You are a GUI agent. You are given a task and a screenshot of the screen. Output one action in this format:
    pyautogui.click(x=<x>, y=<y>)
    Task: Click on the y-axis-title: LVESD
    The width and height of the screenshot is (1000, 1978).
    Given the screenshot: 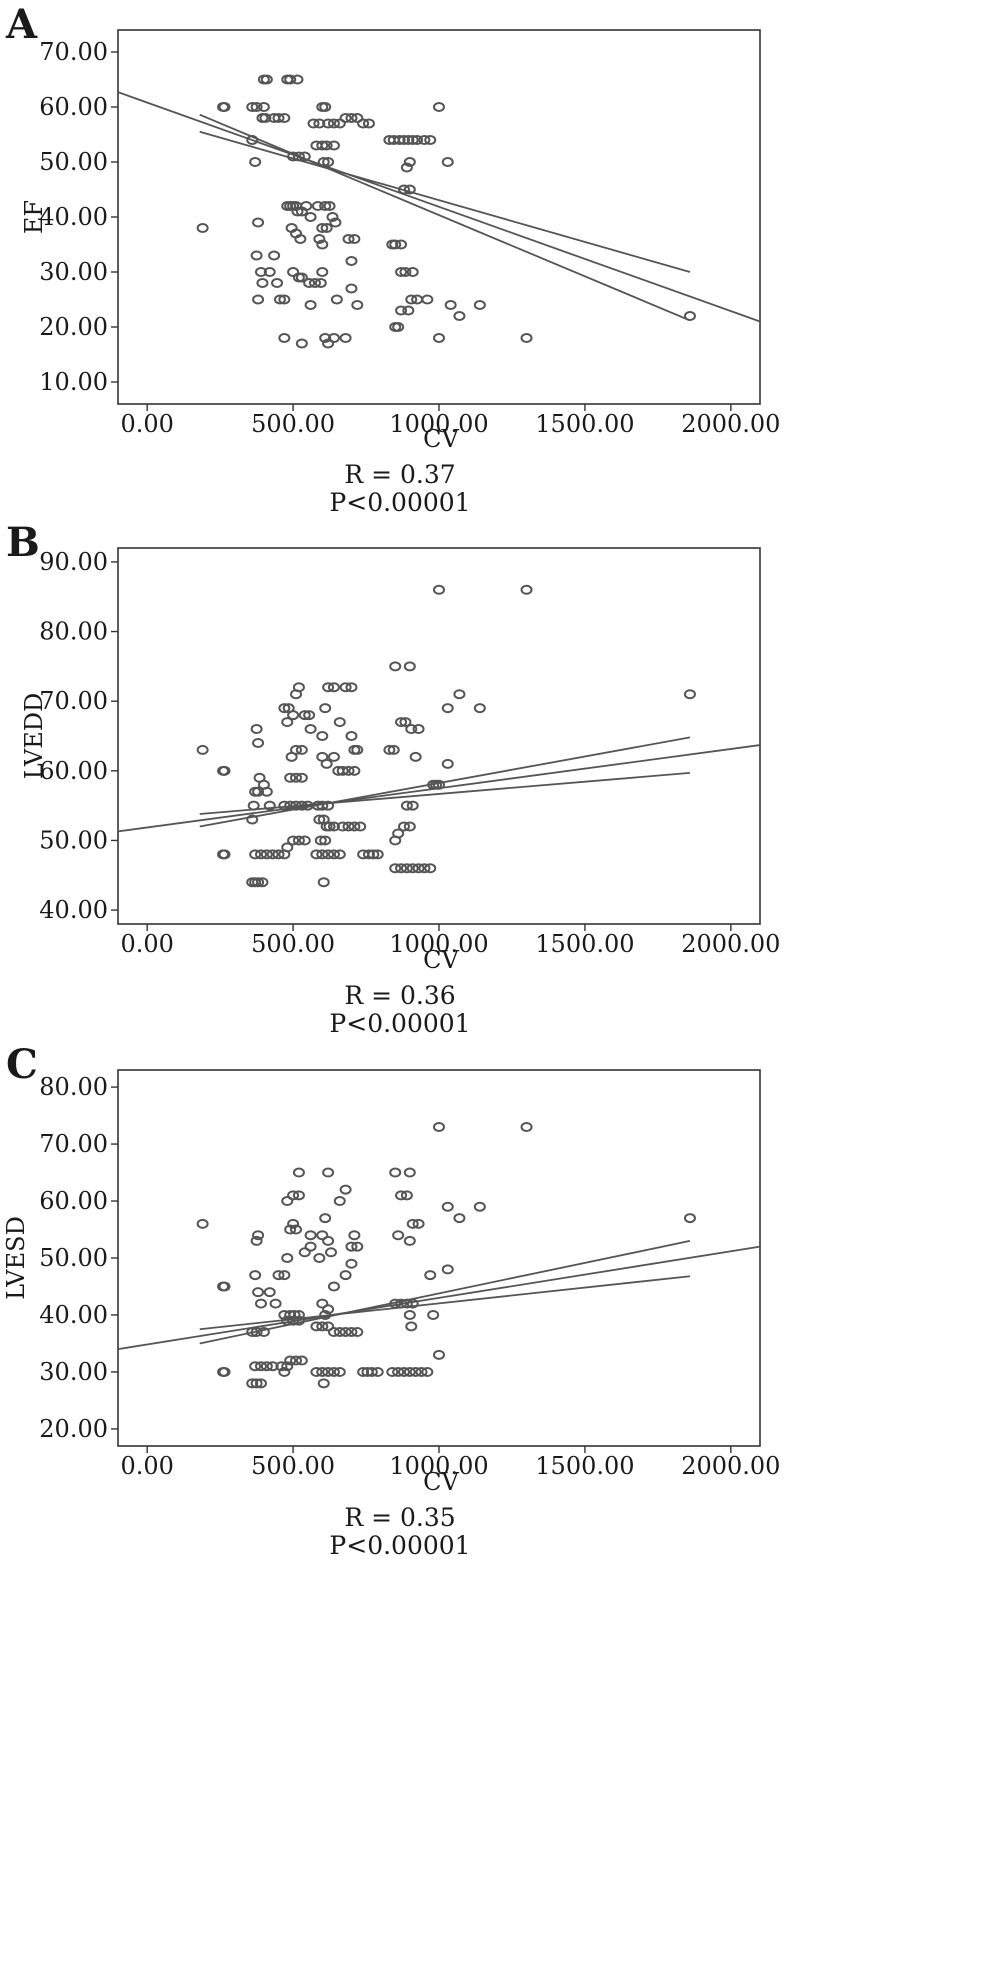 What is the action you would take?
    pyautogui.click(x=16, y=1258)
    